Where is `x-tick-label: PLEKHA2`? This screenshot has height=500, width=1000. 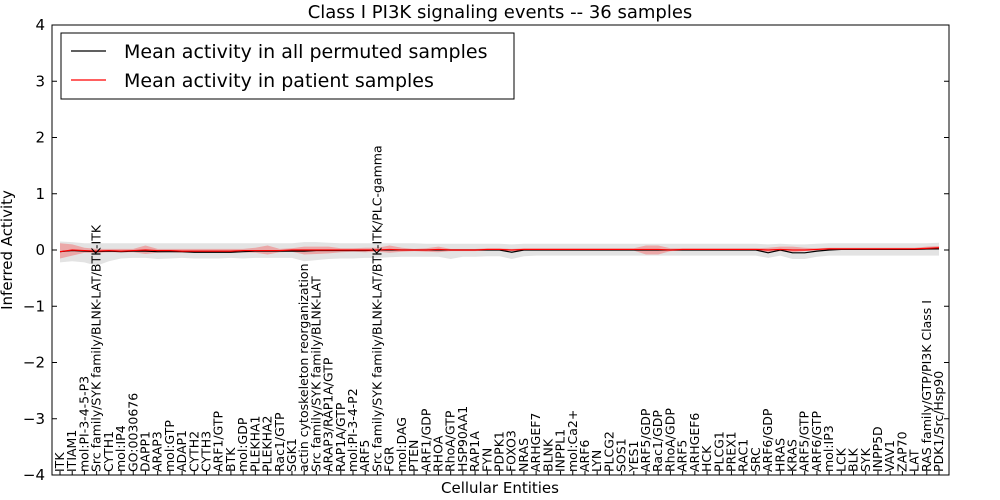
x-tick-label: PLEKHA2 is located at coordinates (267, 443).